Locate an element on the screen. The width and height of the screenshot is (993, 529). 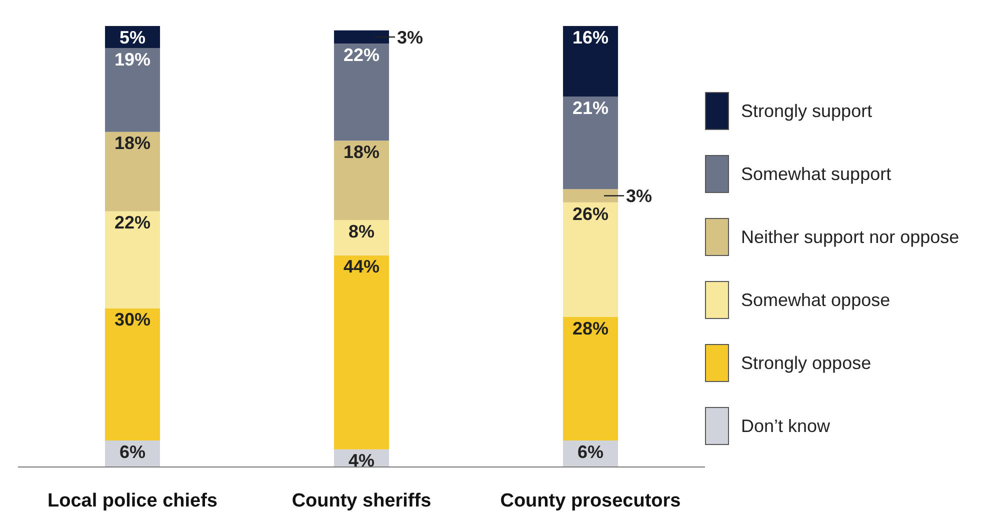
data-label: 5% is located at coordinates (133, 37).